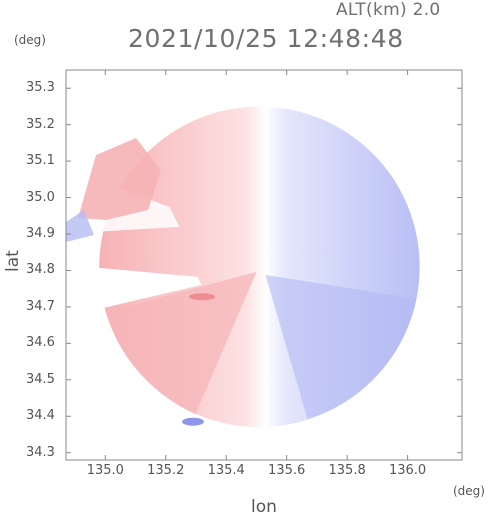  Describe the element at coordinates (40, 270) in the screenshot. I see `y-tick-label: 34.8` at that location.